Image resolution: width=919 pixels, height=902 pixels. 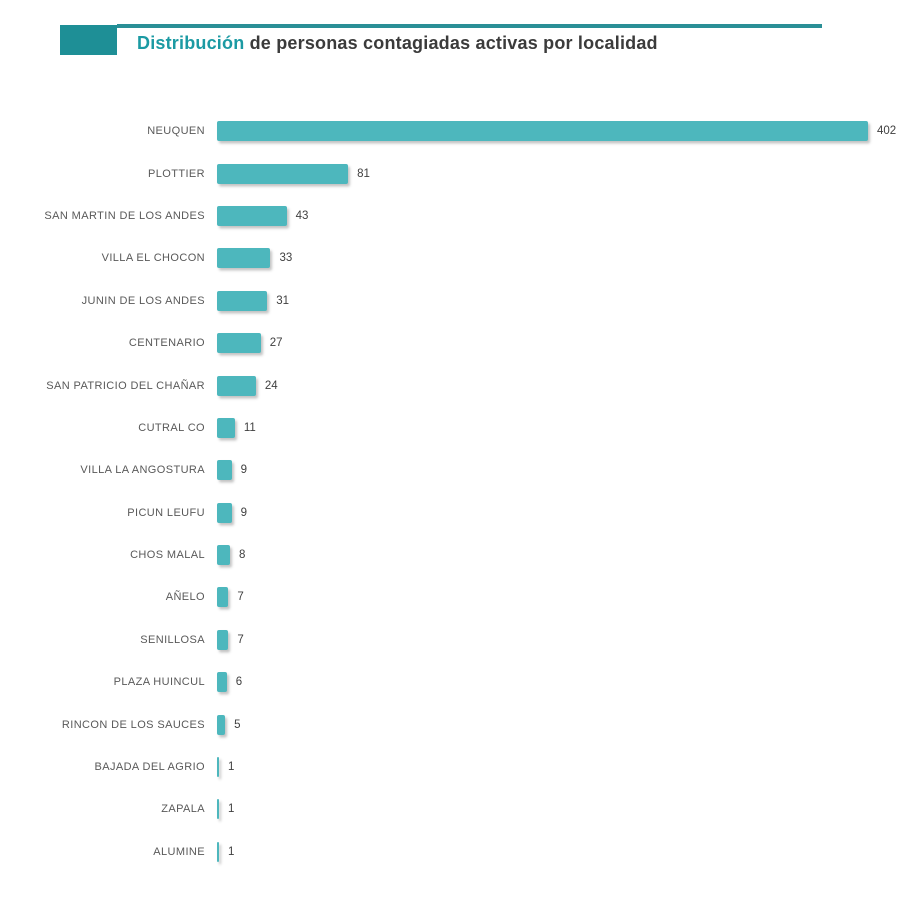 What do you see at coordinates (459, 682) in the screenshot?
I see `chart-row: PLAZA HUINCUL 6` at bounding box center [459, 682].